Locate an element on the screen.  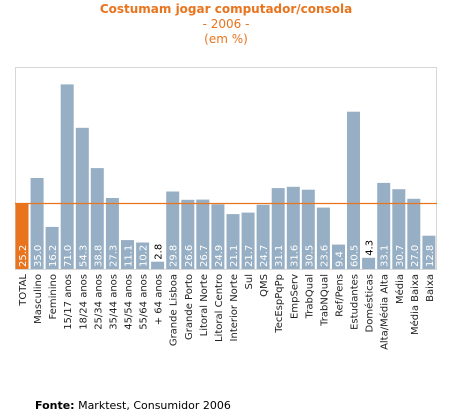
category-tick-label: Sul is located at coordinates (249, 281).